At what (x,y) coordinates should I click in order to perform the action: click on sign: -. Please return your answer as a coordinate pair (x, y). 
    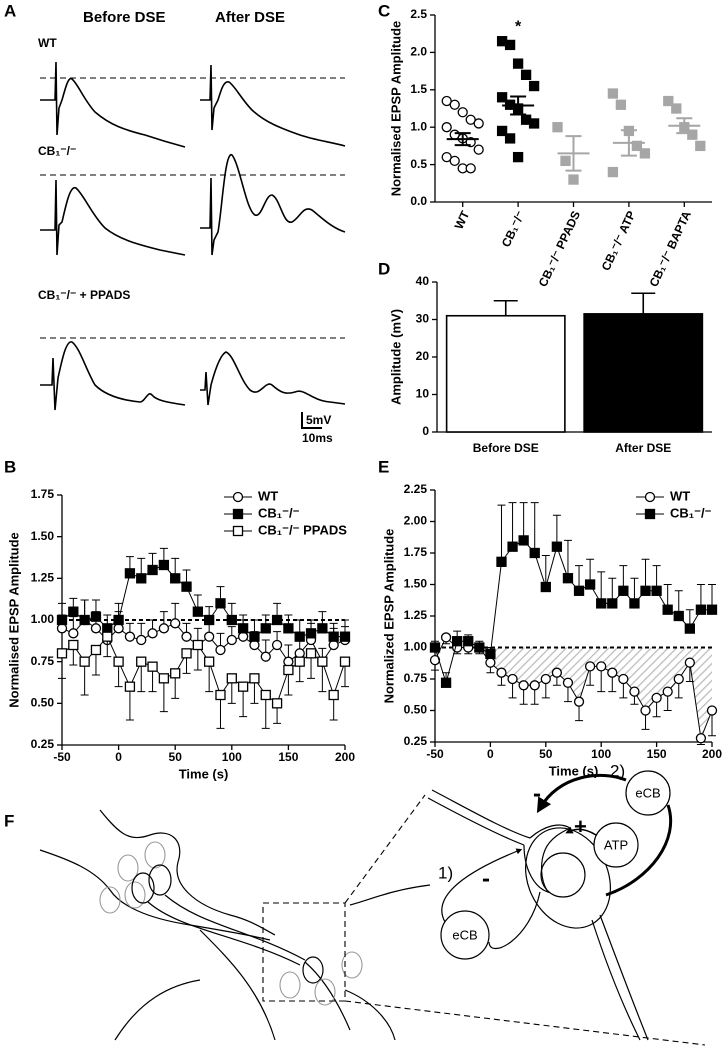
    Looking at the image, I should click on (537, 793).